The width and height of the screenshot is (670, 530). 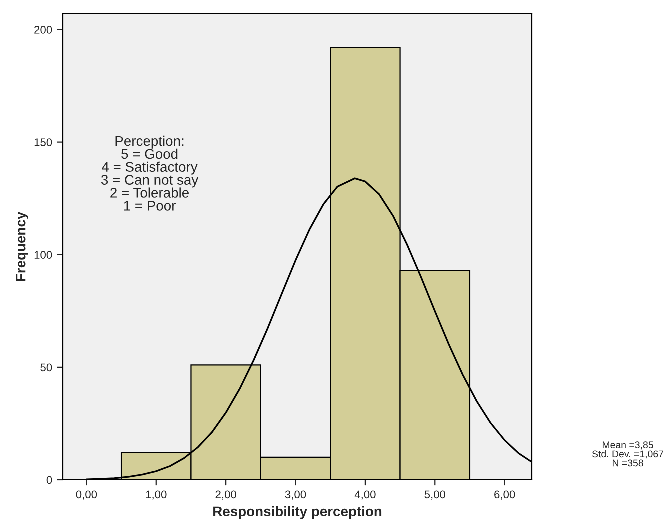 What do you see at coordinates (226, 495) in the screenshot?
I see `x-tick-label: 2,00` at bounding box center [226, 495].